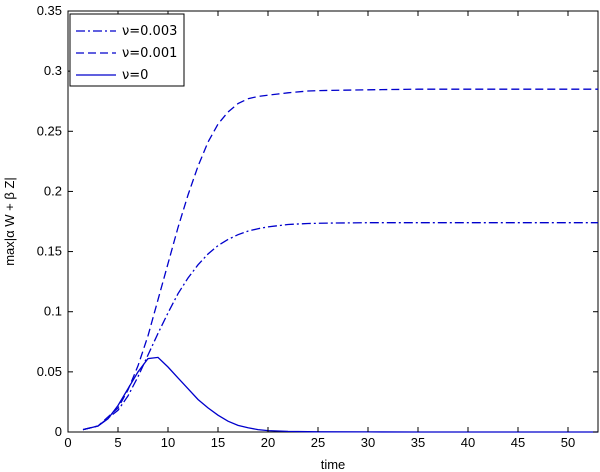 The width and height of the screenshot is (600, 472). Describe the element at coordinates (218, 442) in the screenshot. I see `x-tick-label: 15` at that location.